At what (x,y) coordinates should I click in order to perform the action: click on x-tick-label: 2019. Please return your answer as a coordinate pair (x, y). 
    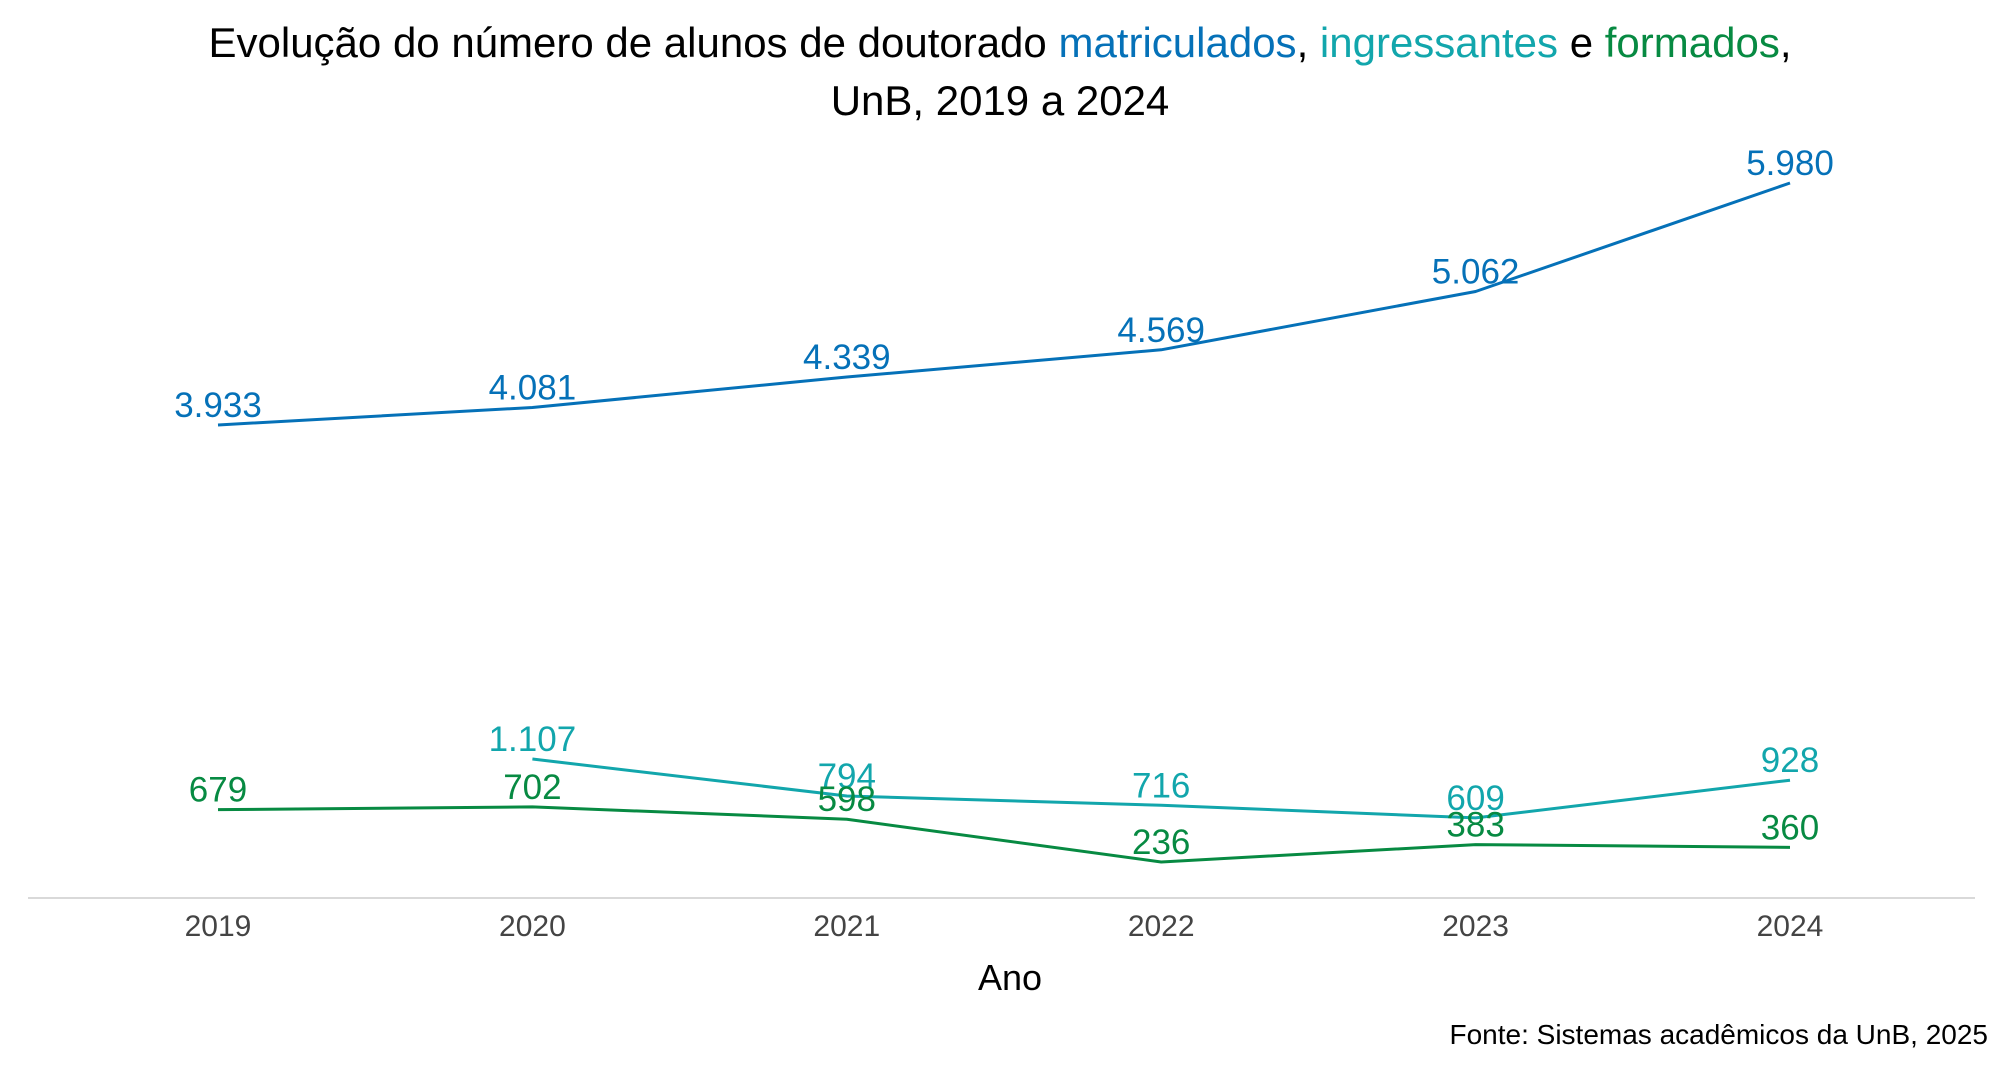
    Looking at the image, I should click on (218, 926).